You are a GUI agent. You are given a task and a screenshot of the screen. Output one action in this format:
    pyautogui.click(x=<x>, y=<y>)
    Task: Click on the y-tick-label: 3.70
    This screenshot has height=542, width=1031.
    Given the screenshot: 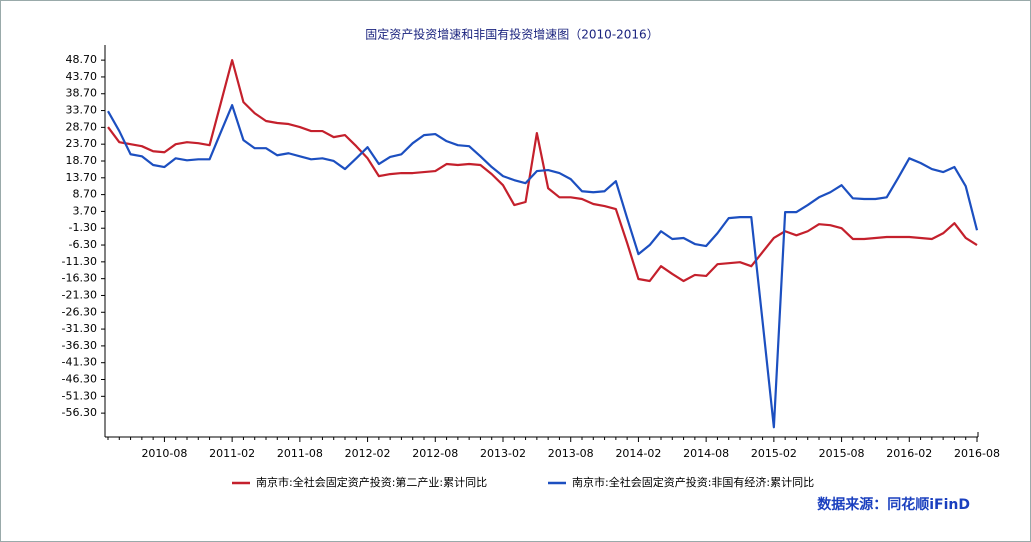 What is the action you would take?
    pyautogui.click(x=85, y=210)
    